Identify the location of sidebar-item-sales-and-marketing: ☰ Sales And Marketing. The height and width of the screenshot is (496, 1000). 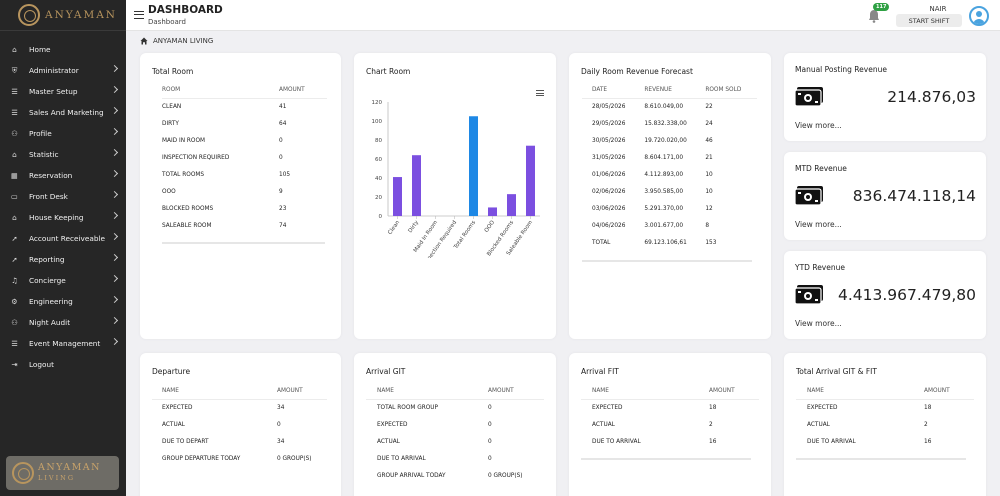
(63, 112).